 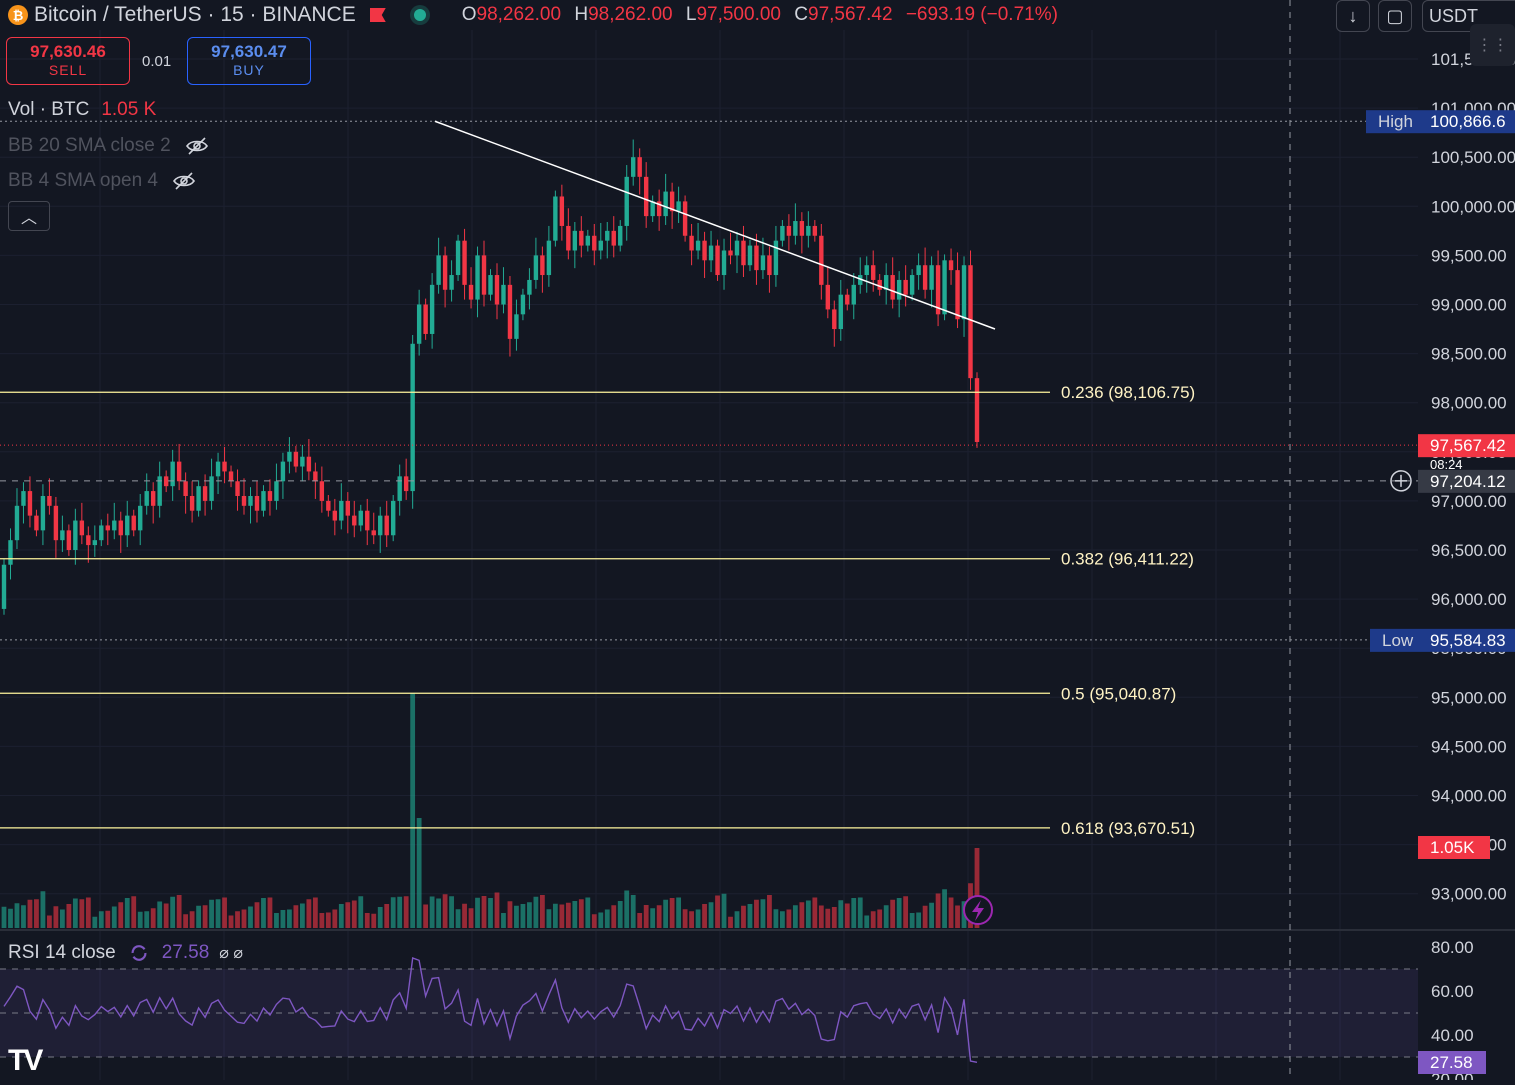 What do you see at coordinates (1395, 16) in the screenshot?
I see `fullscreen-button: ▢` at bounding box center [1395, 16].